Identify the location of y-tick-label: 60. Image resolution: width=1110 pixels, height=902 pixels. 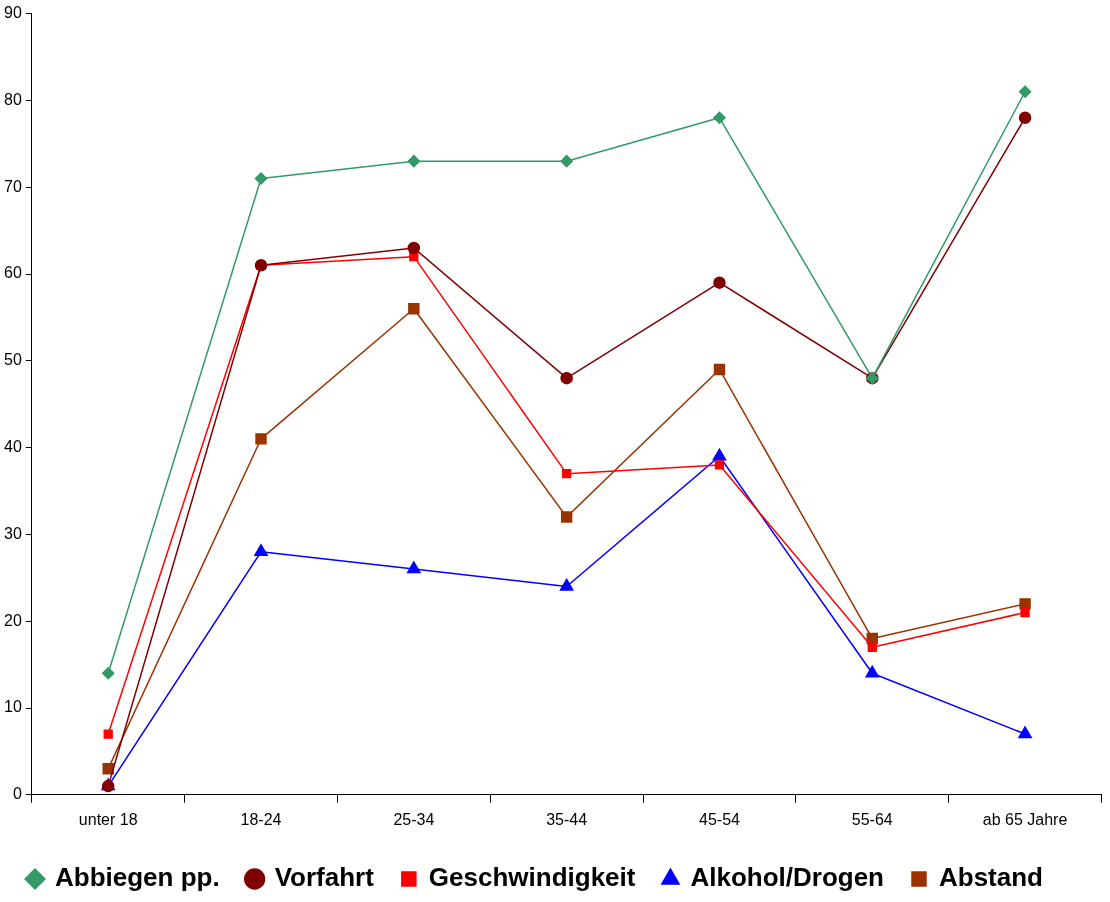
(13, 273).